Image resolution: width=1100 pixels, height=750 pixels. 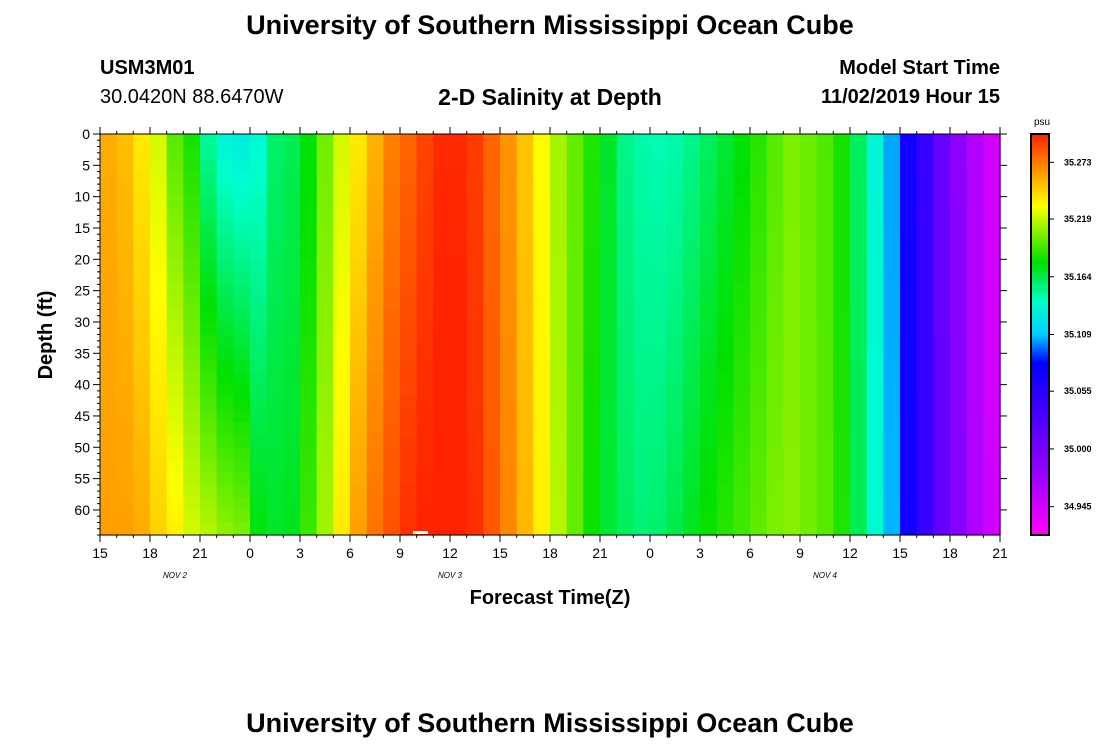 What do you see at coordinates (82, 479) in the screenshot?
I see `y-tick-label: 55` at bounding box center [82, 479].